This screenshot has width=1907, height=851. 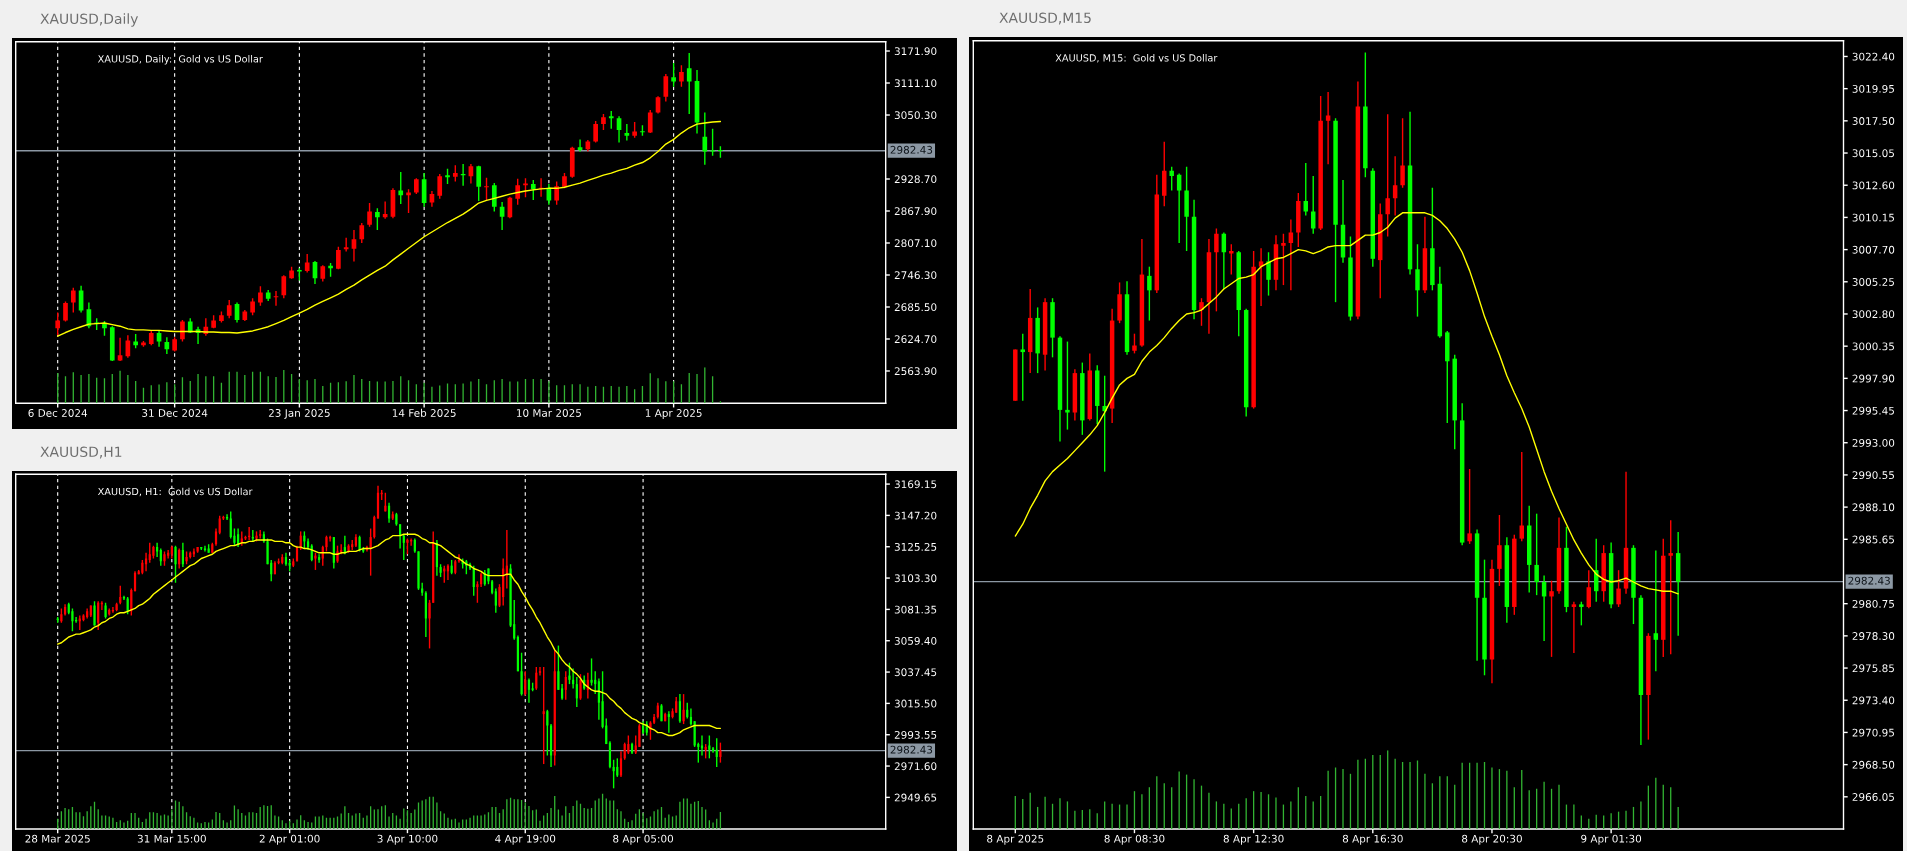 I want to click on y-tick-label: 2746.30, so click(x=915, y=275).